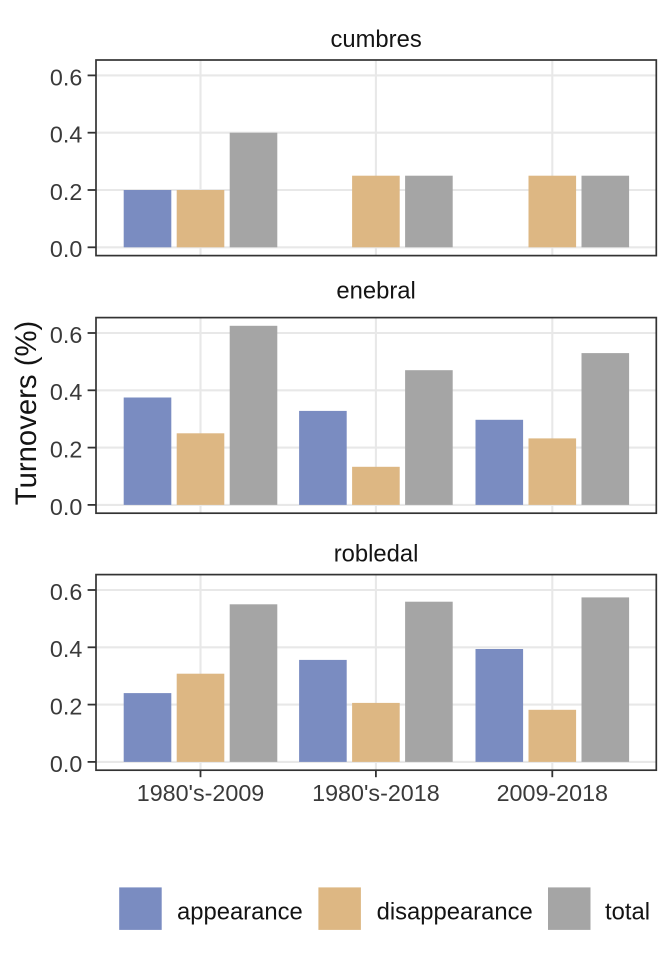  What do you see at coordinates (455, 911) in the screenshot?
I see `svg-text: disappearance` at bounding box center [455, 911].